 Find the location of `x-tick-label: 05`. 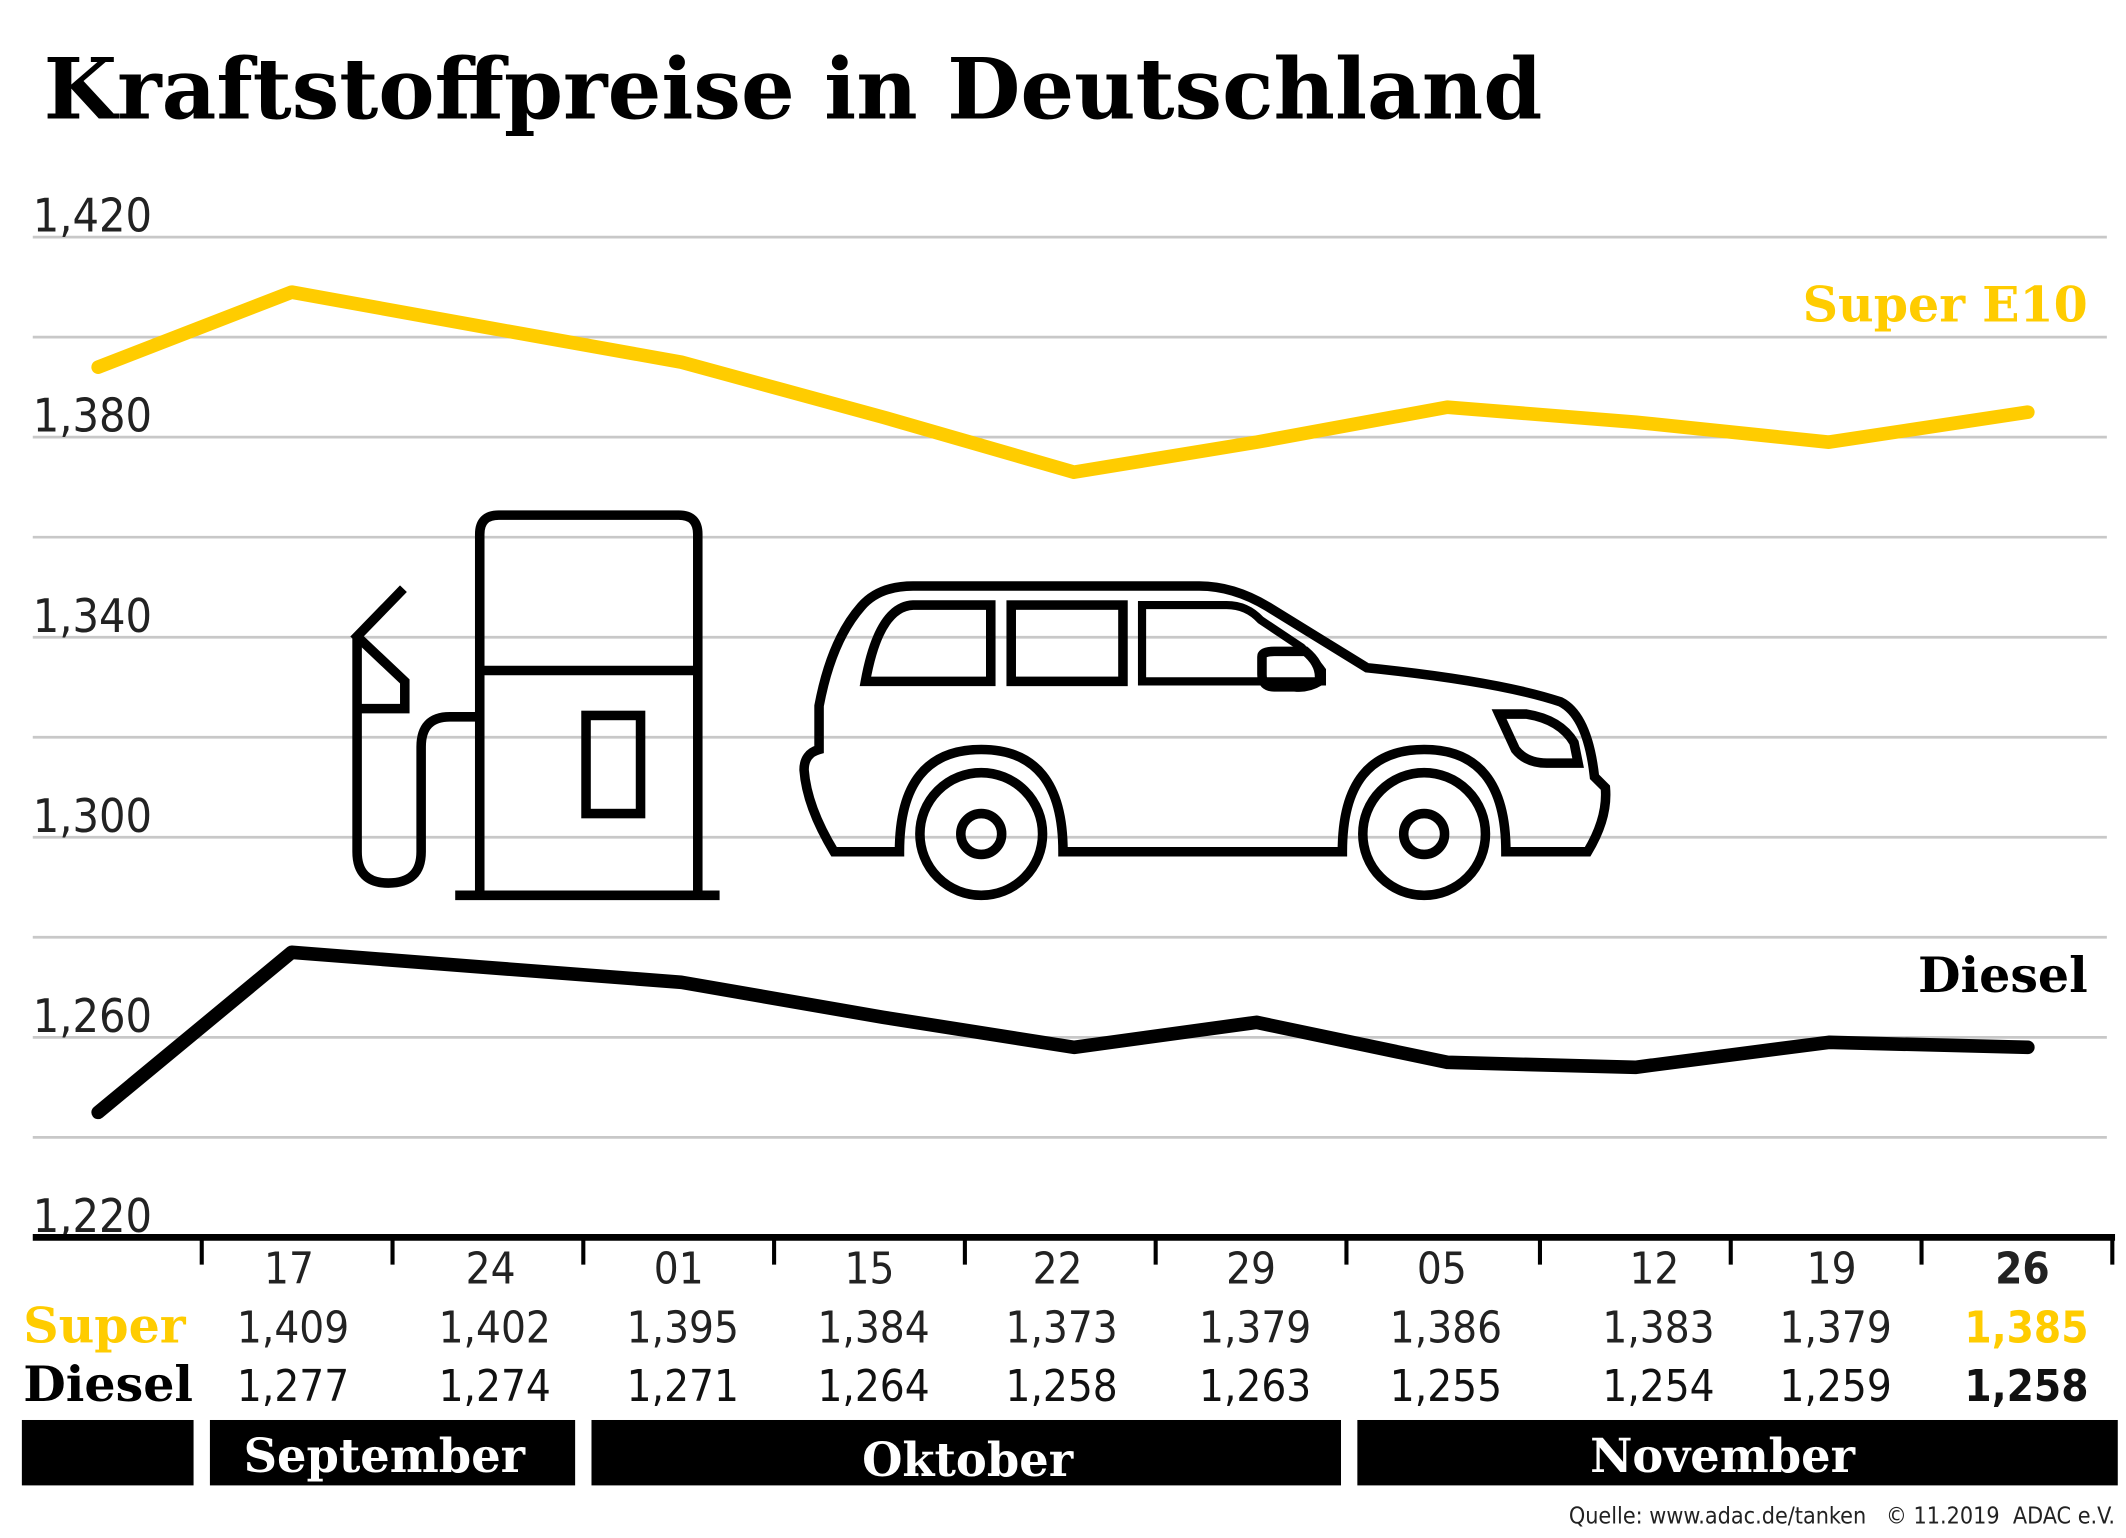

x-tick-label: 05 is located at coordinates (1442, 1270).